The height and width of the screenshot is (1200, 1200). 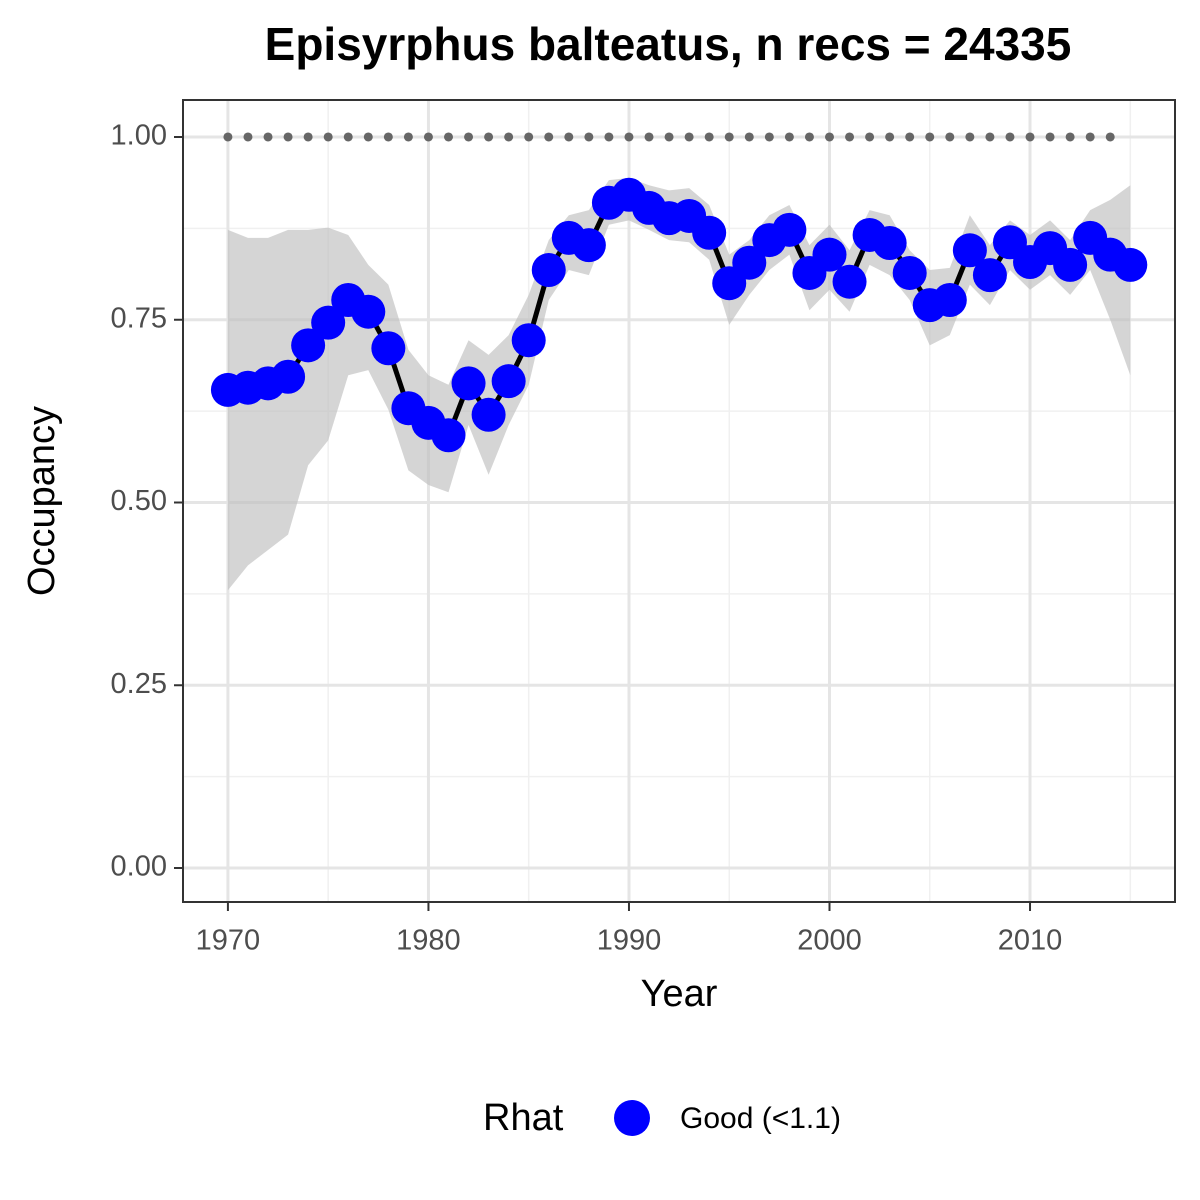 I want to click on legend-label: Good (<1.1), so click(x=760, y=1118).